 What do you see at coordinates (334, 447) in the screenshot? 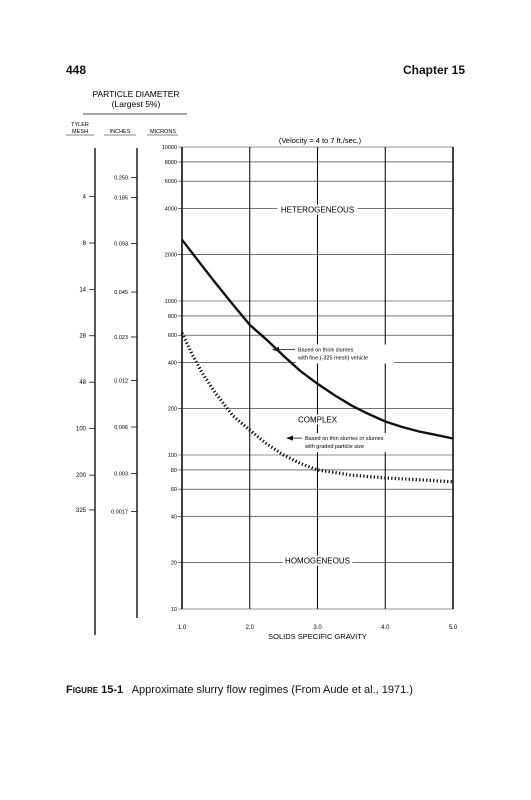
I see `annotation-thin-line2: with graded particle size` at bounding box center [334, 447].